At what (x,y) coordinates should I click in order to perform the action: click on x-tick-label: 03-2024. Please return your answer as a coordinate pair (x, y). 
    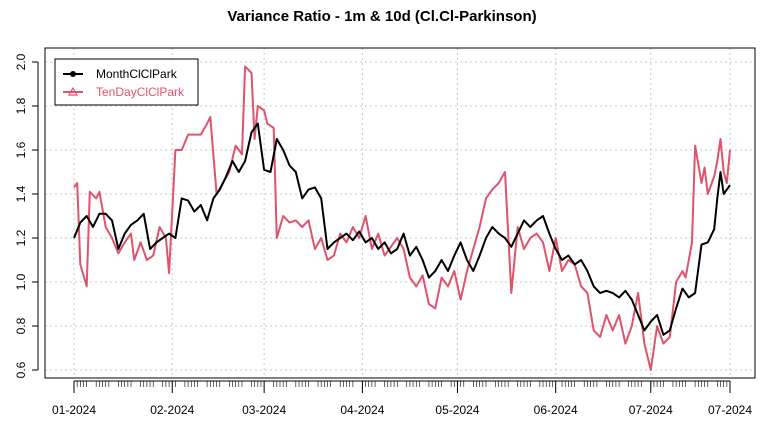
    Looking at the image, I should click on (264, 410).